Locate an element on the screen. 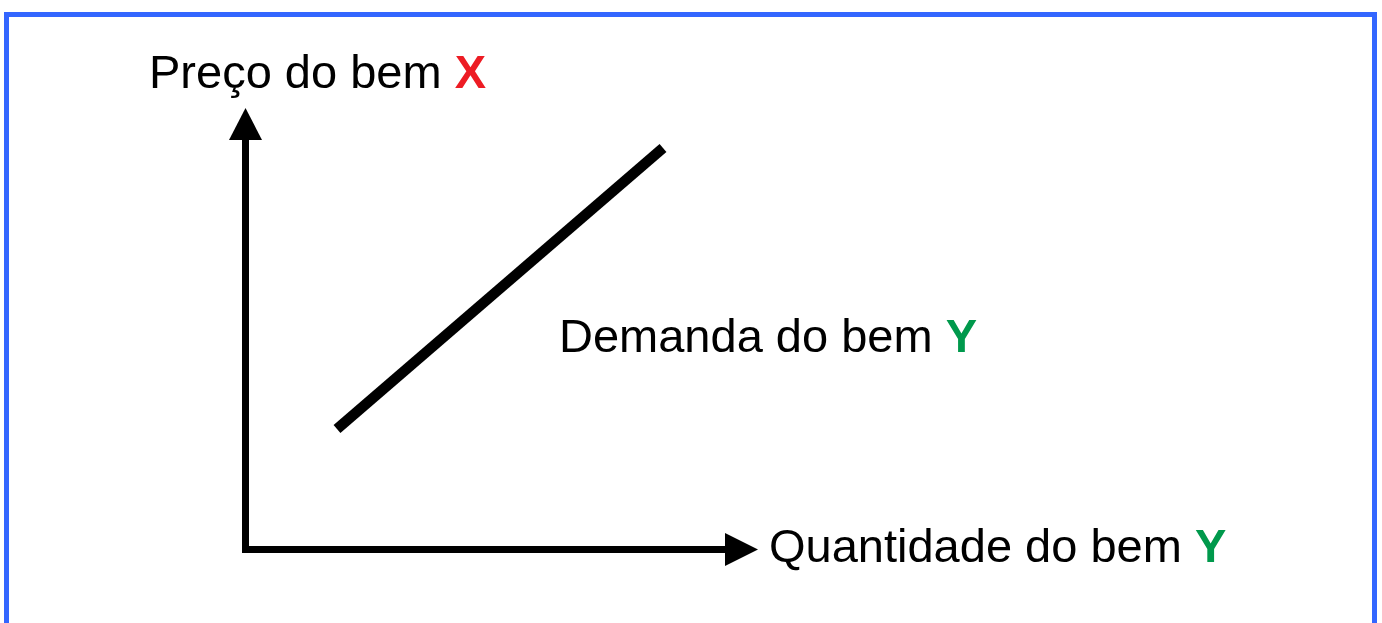 This screenshot has width=1382, height=623. x-axis-title: Quantidade do bem Y is located at coordinates (998, 545).